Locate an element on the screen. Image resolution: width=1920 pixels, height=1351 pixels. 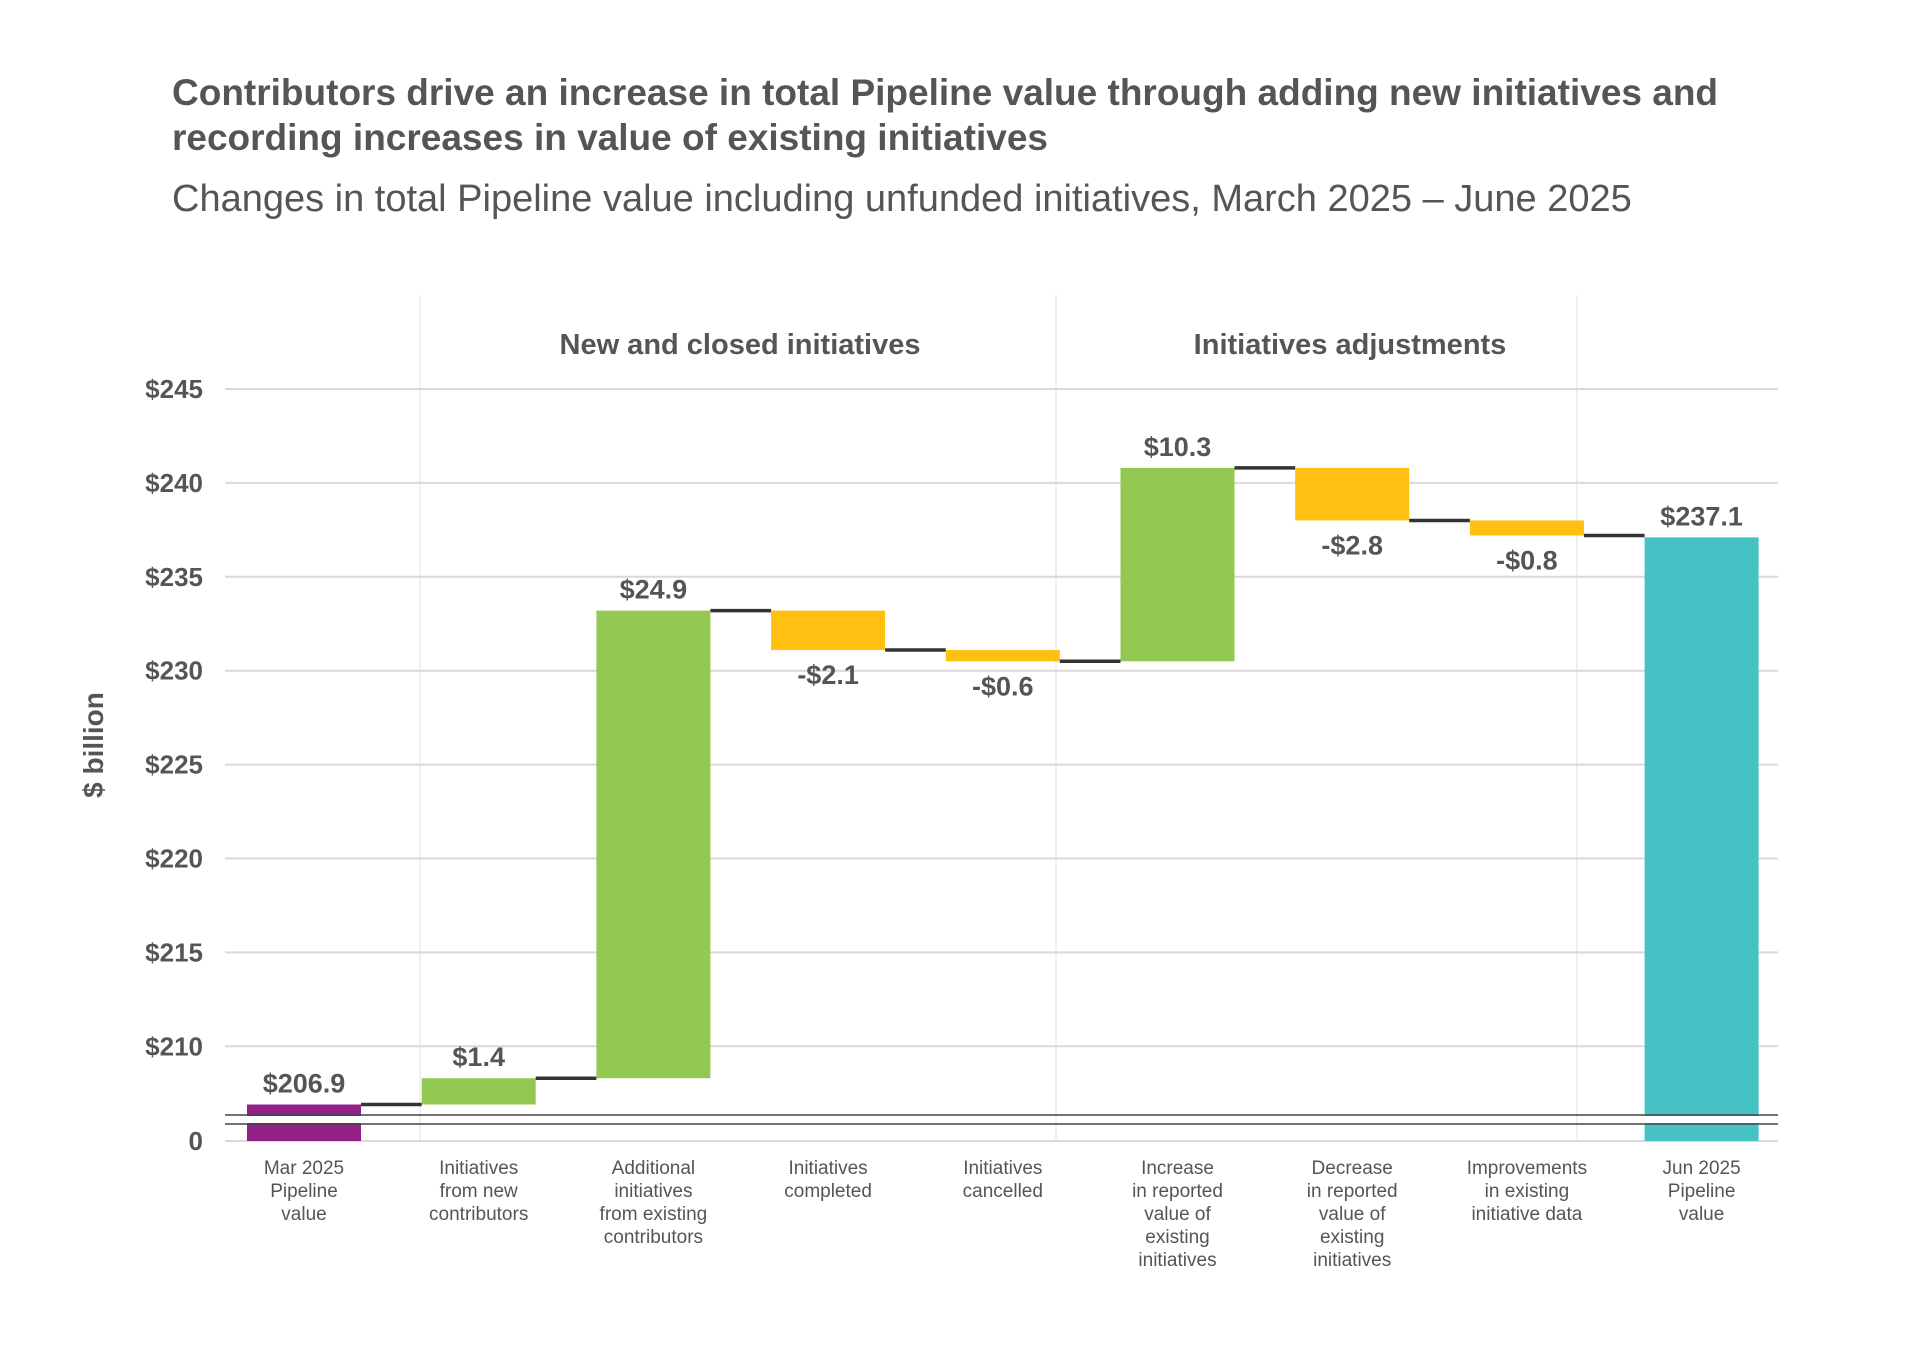
data-label: -$2.1 is located at coordinates (828, 675).